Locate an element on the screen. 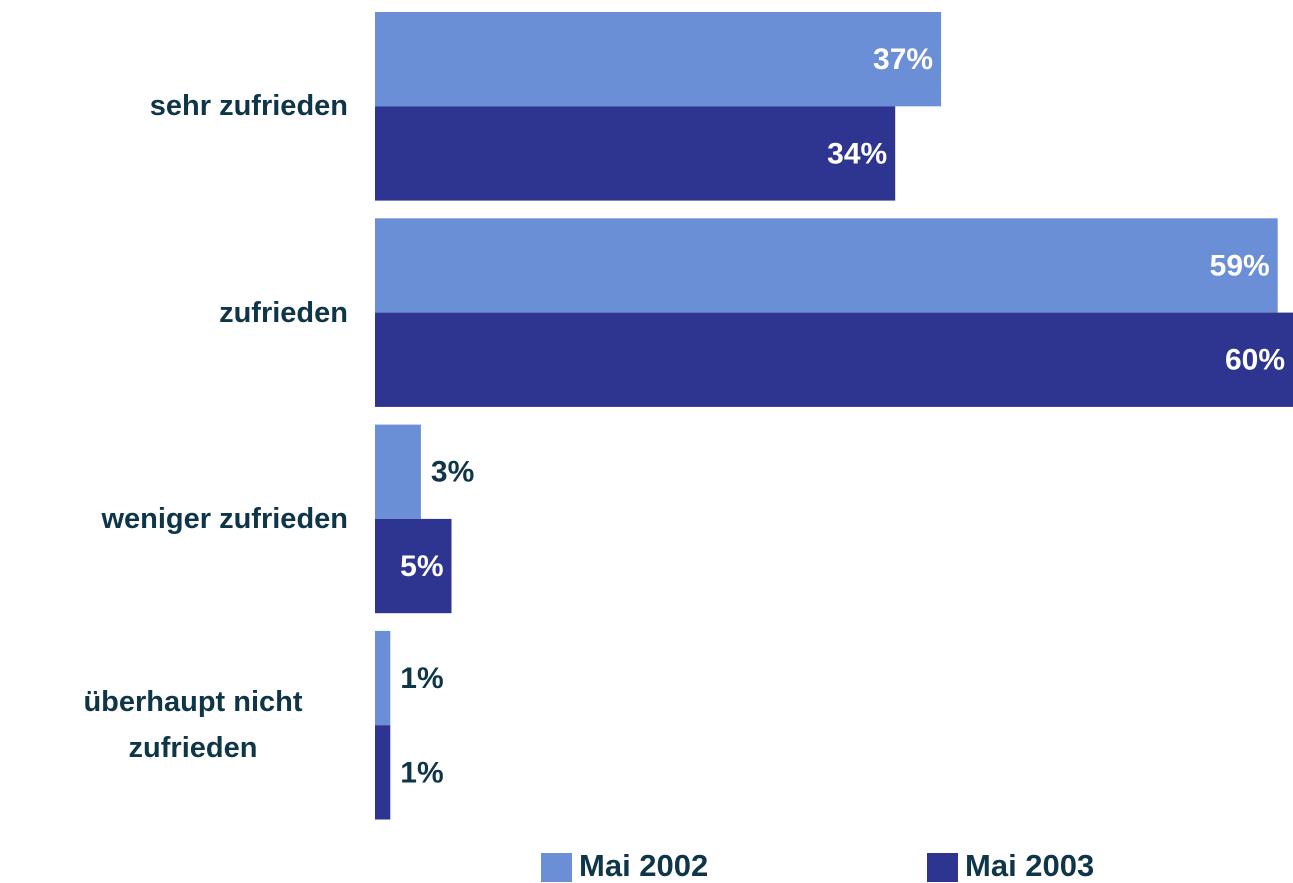 This screenshot has width=1293, height=883. value-label: 37% is located at coordinates (903, 59).